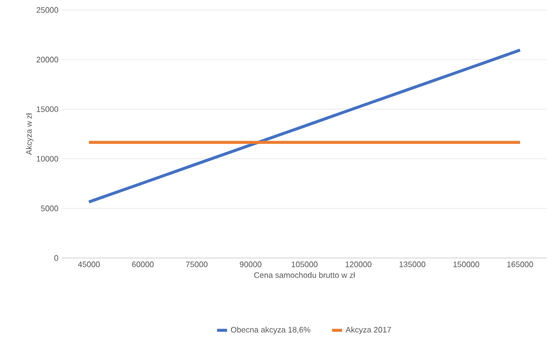  What do you see at coordinates (89, 265) in the screenshot?
I see `x-tick-label: 45000` at bounding box center [89, 265].